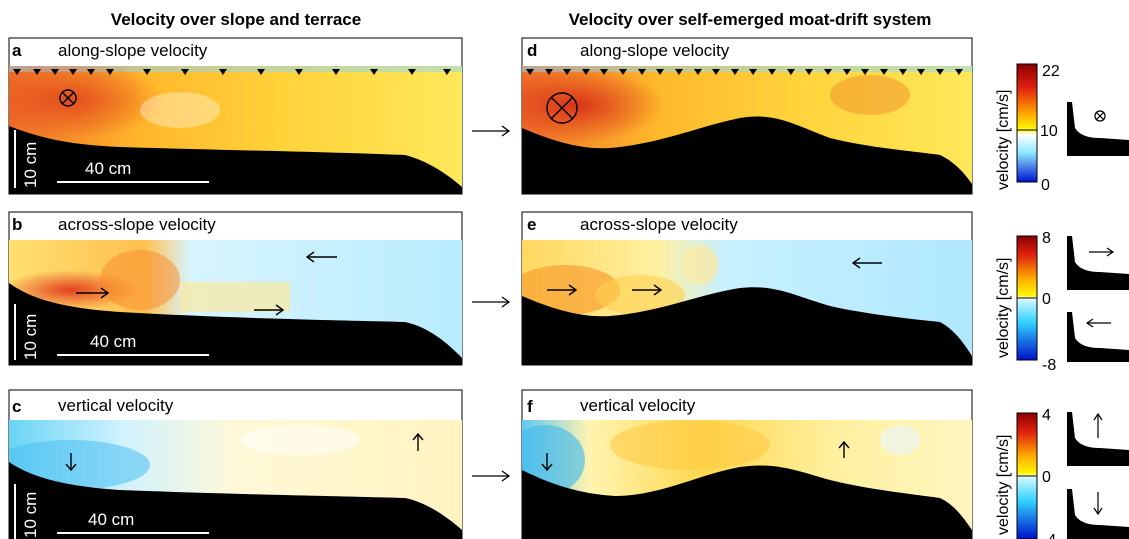 Image resolution: width=1129 pixels, height=539 pixels. Describe the element at coordinates (744, 72) in the screenshot. I see `panel-d-sampling-markers` at that location.